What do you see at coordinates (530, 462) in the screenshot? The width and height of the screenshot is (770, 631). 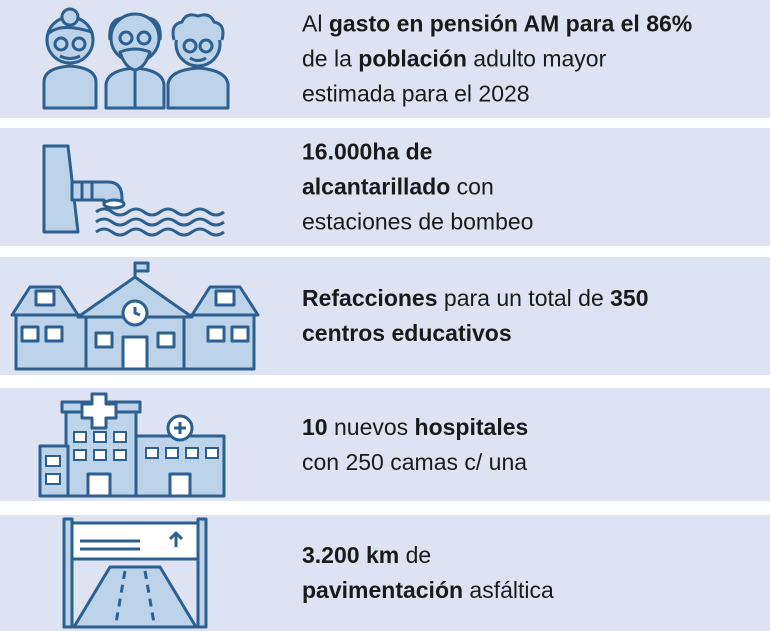 I see `text-line: con 250 camas c/ una` at bounding box center [530, 462].